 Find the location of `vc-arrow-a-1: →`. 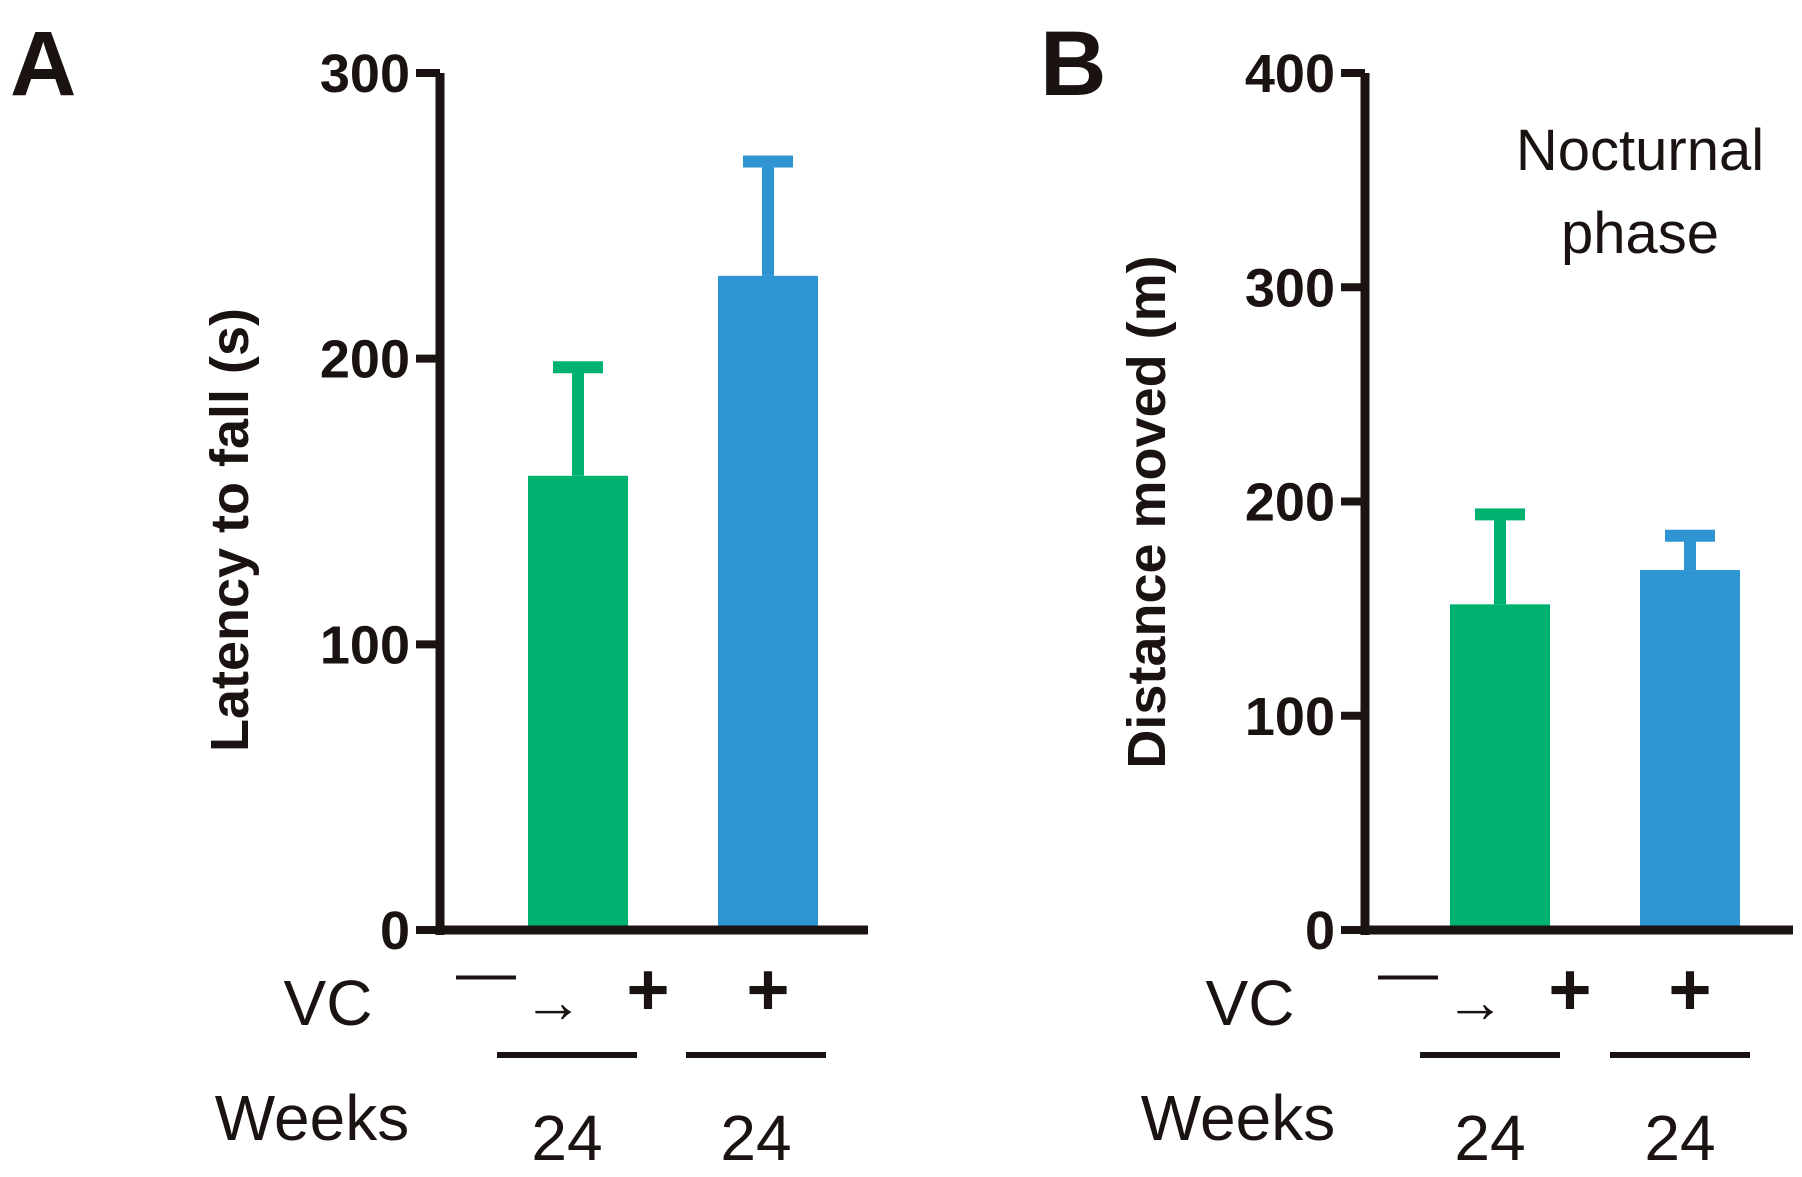

vc-arrow-a-1: → is located at coordinates (553, 1001).